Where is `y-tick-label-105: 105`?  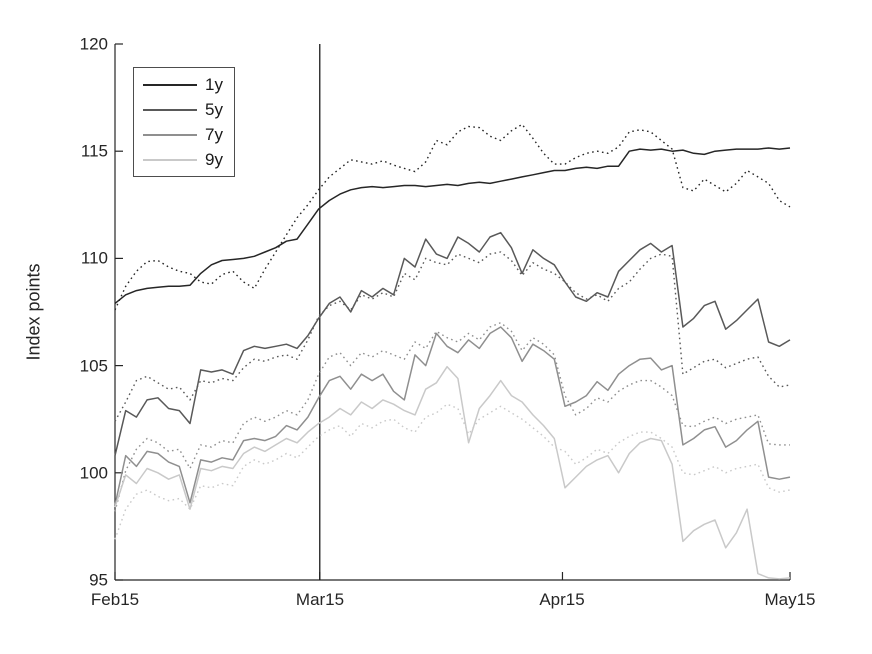 y-tick-label-105: 105 is located at coordinates (93, 366).